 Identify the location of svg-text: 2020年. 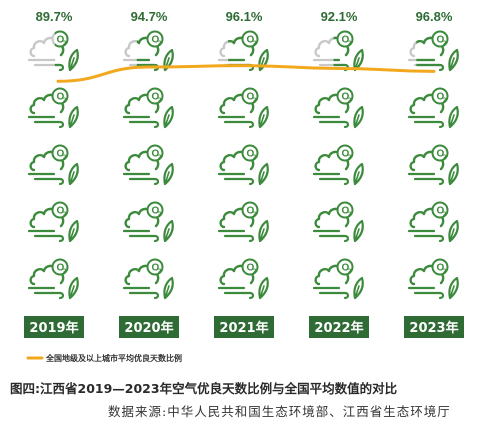
(148, 328).